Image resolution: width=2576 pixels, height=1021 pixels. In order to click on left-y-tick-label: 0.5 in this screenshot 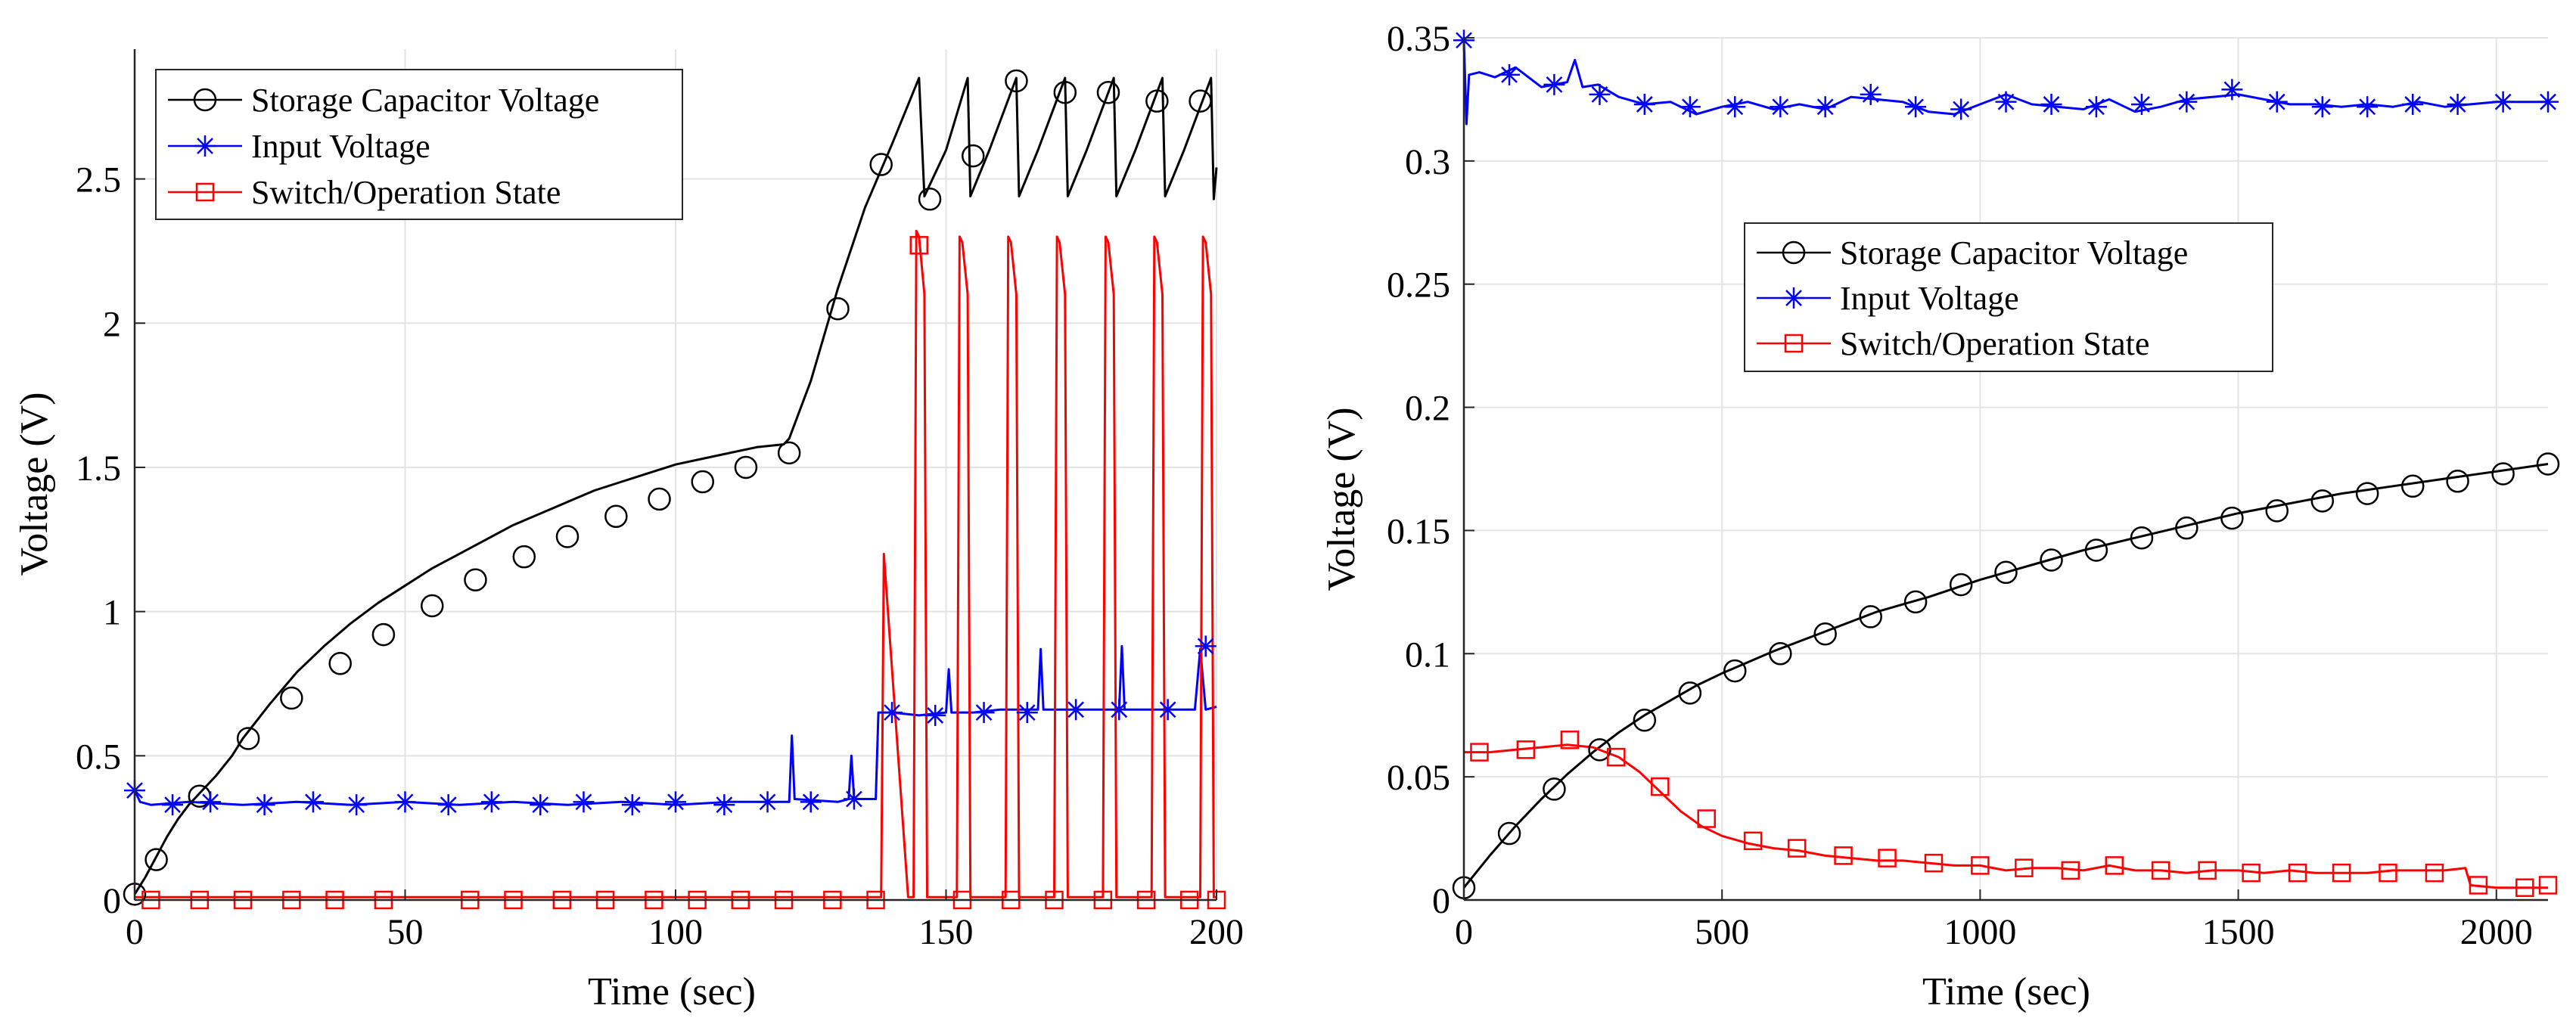, I will do `click(98, 757)`.